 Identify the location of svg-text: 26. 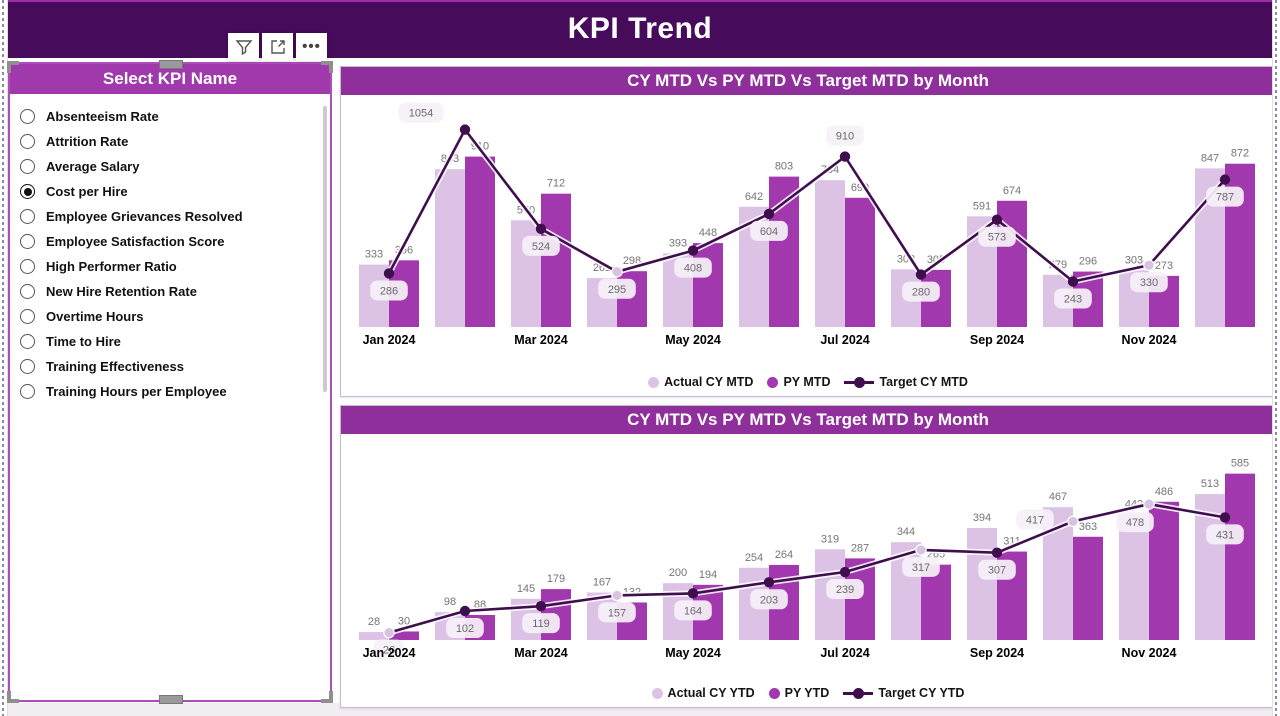
(389, 651).